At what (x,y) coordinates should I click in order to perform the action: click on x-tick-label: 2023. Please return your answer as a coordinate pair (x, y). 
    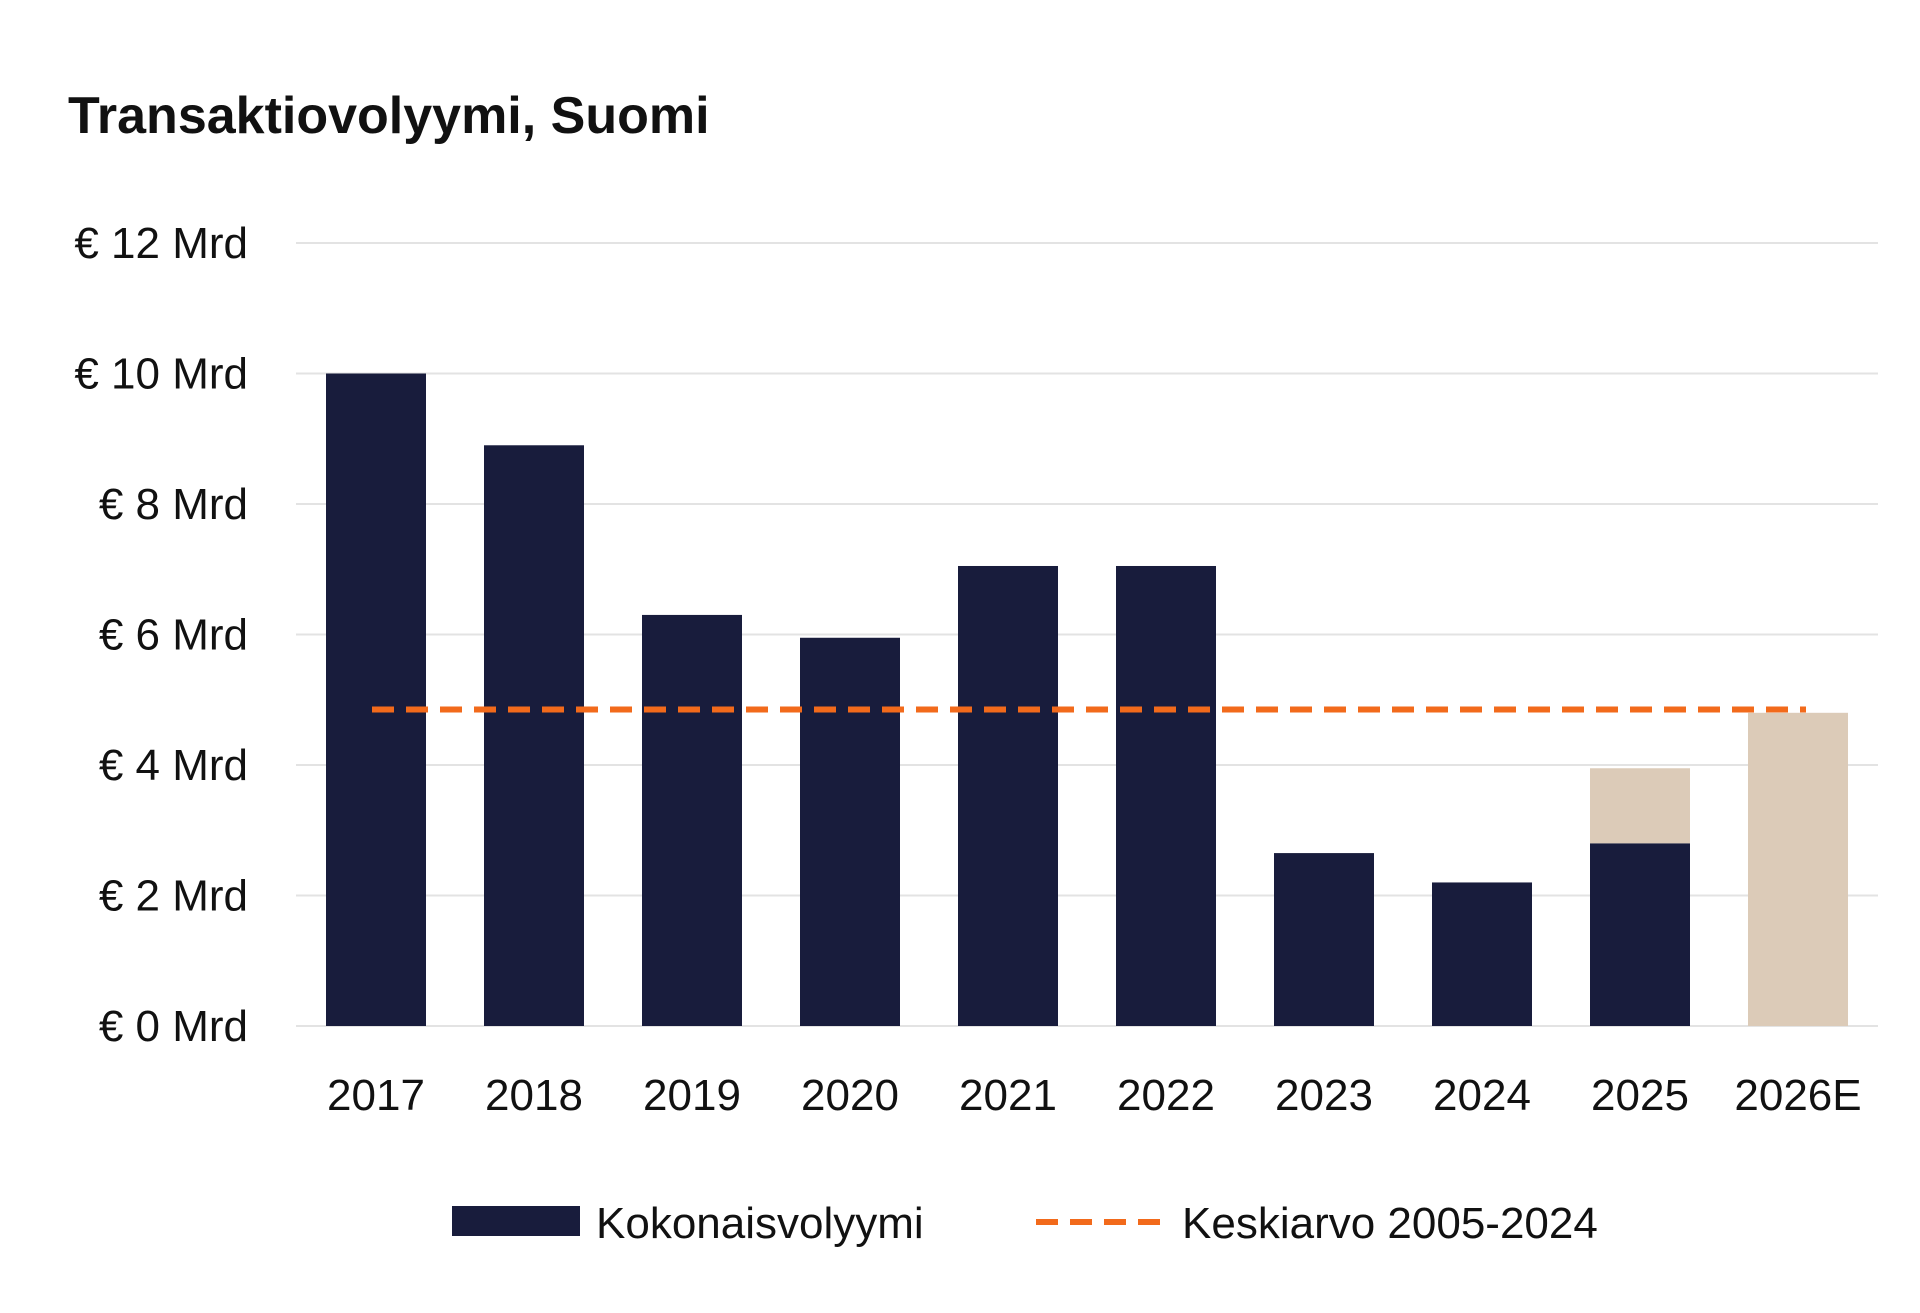
    Looking at the image, I should click on (1324, 1095).